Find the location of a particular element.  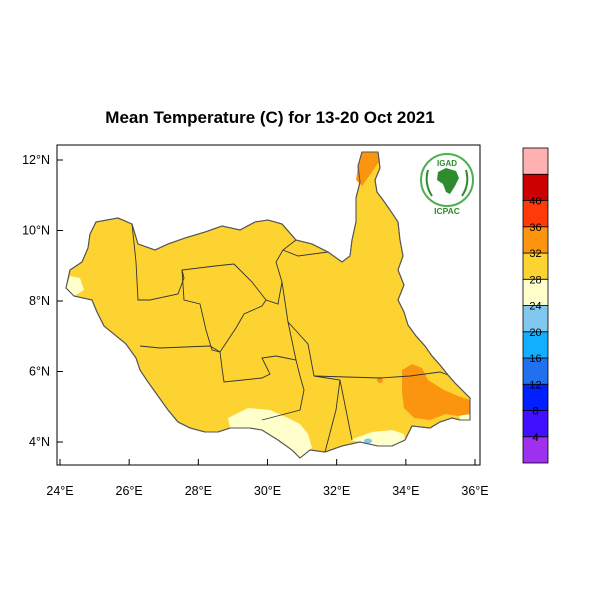

chart-title: Mean Temperature (C) for 13-20 Oct 2021 is located at coordinates (269, 117).